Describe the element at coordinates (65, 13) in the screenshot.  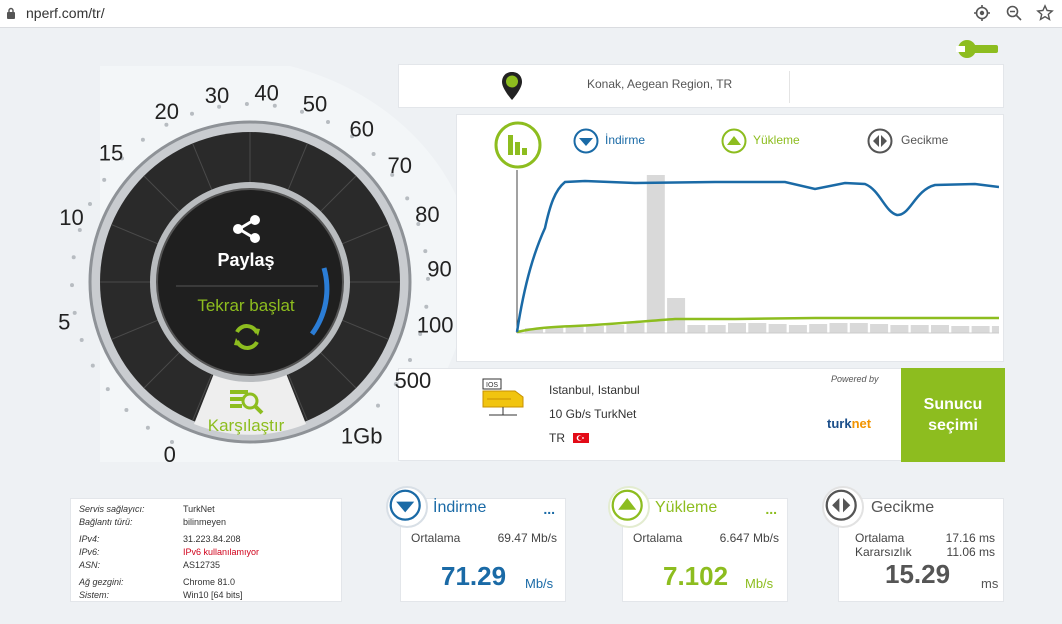
I see `url-text: nperf.com/tr/` at that location.